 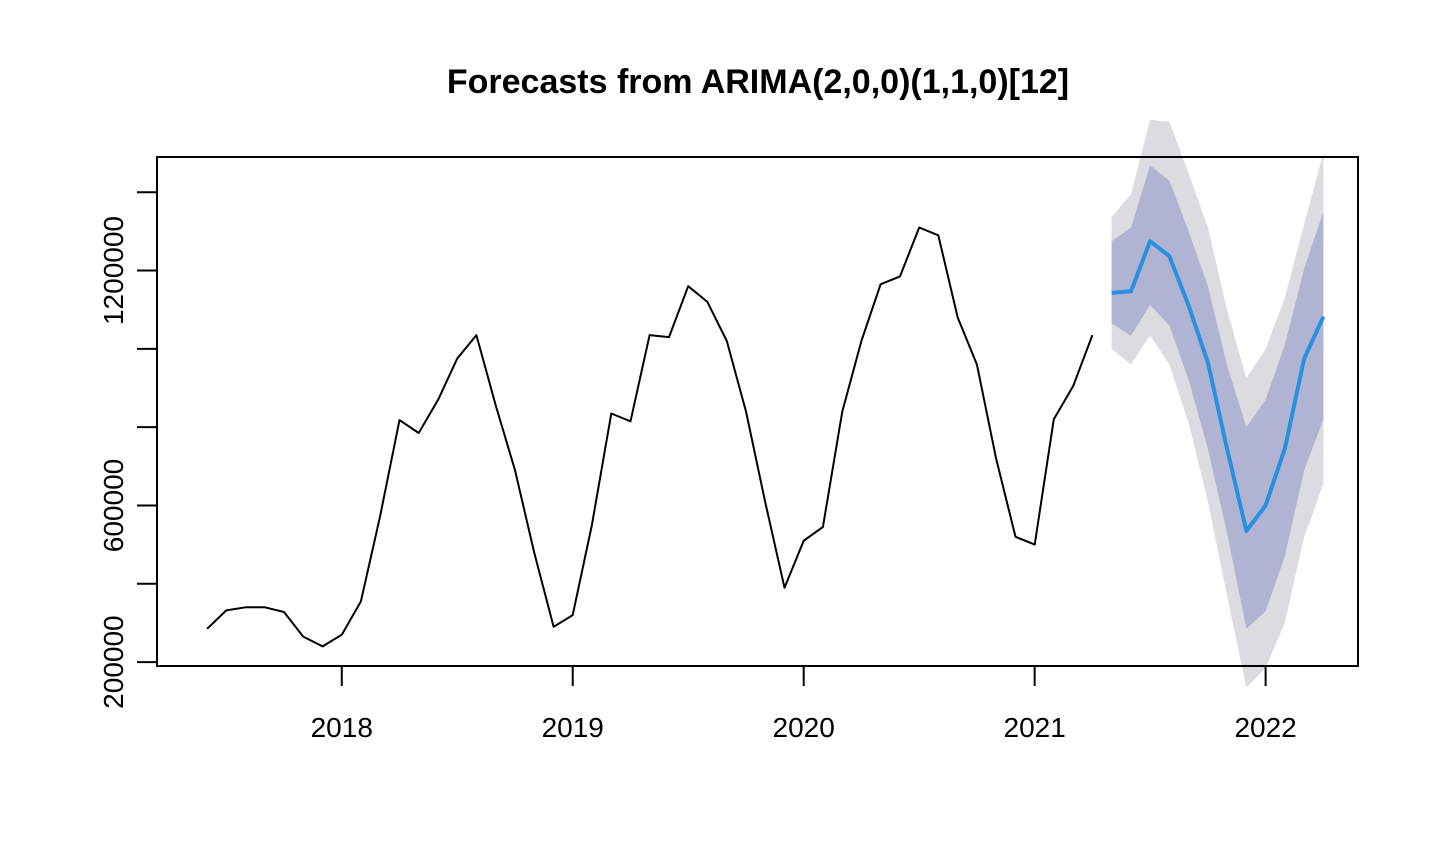 What do you see at coordinates (113, 505) in the screenshot?
I see `y-tick-label: 600000` at bounding box center [113, 505].